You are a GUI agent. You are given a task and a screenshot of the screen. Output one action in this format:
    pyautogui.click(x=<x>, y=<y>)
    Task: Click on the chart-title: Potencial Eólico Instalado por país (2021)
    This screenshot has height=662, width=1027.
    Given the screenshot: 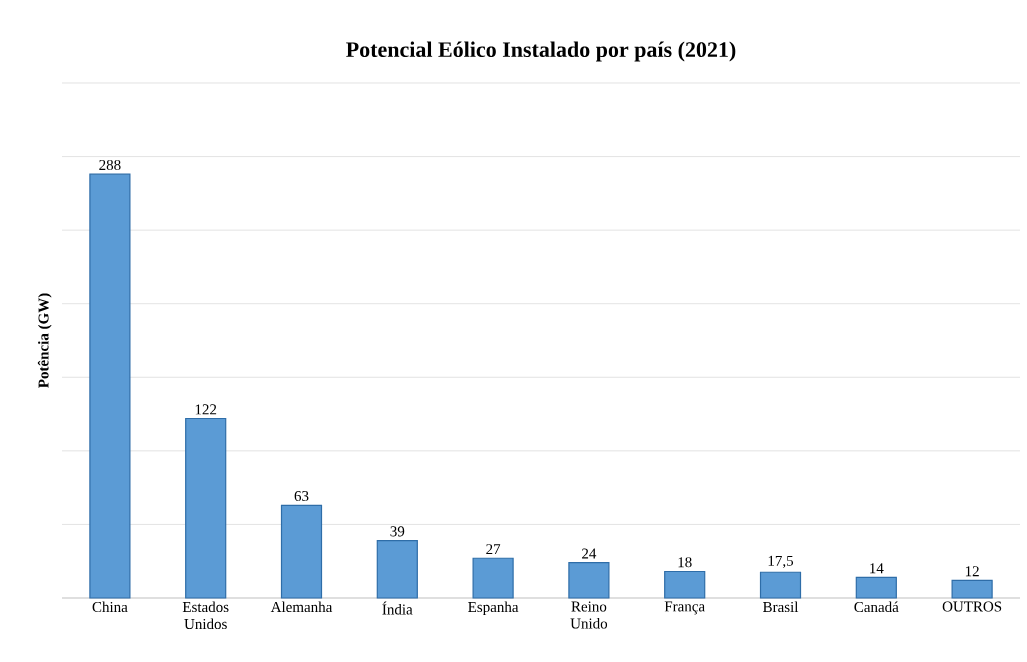 What is the action you would take?
    pyautogui.click(x=541, y=51)
    